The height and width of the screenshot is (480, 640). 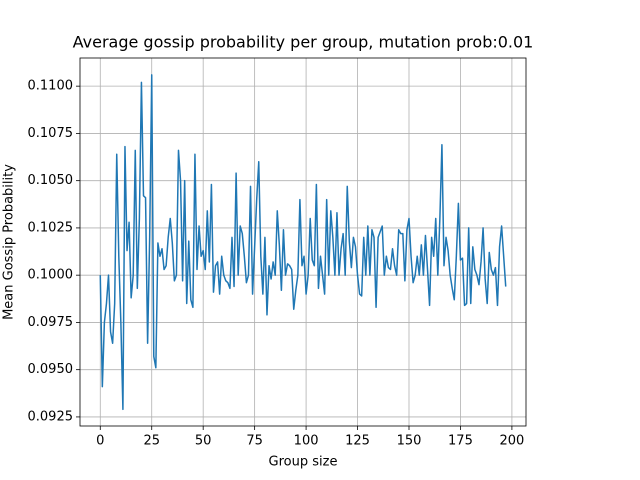 What do you see at coordinates (51, 369) in the screenshot?
I see `y-tick-label: 0.0950` at bounding box center [51, 369].